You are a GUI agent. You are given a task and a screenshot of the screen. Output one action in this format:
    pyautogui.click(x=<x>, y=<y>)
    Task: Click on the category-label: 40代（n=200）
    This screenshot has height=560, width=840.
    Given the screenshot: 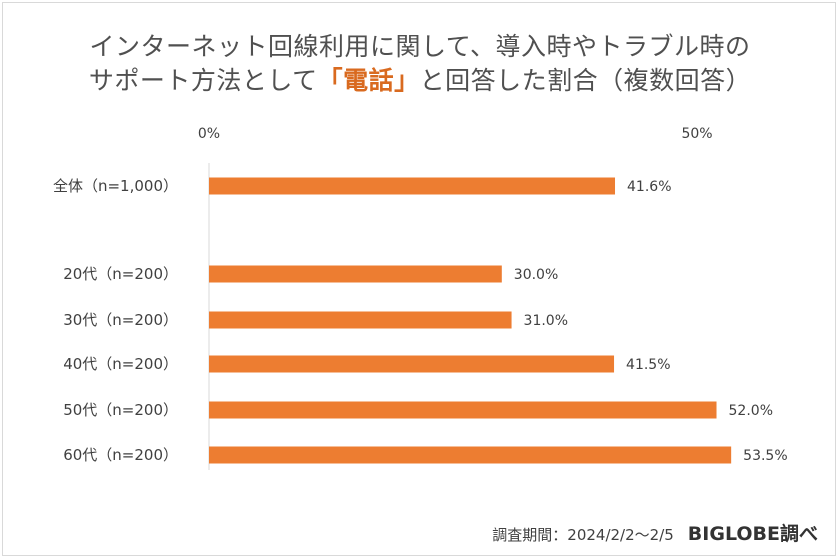 What is the action you would take?
    pyautogui.click(x=120, y=364)
    